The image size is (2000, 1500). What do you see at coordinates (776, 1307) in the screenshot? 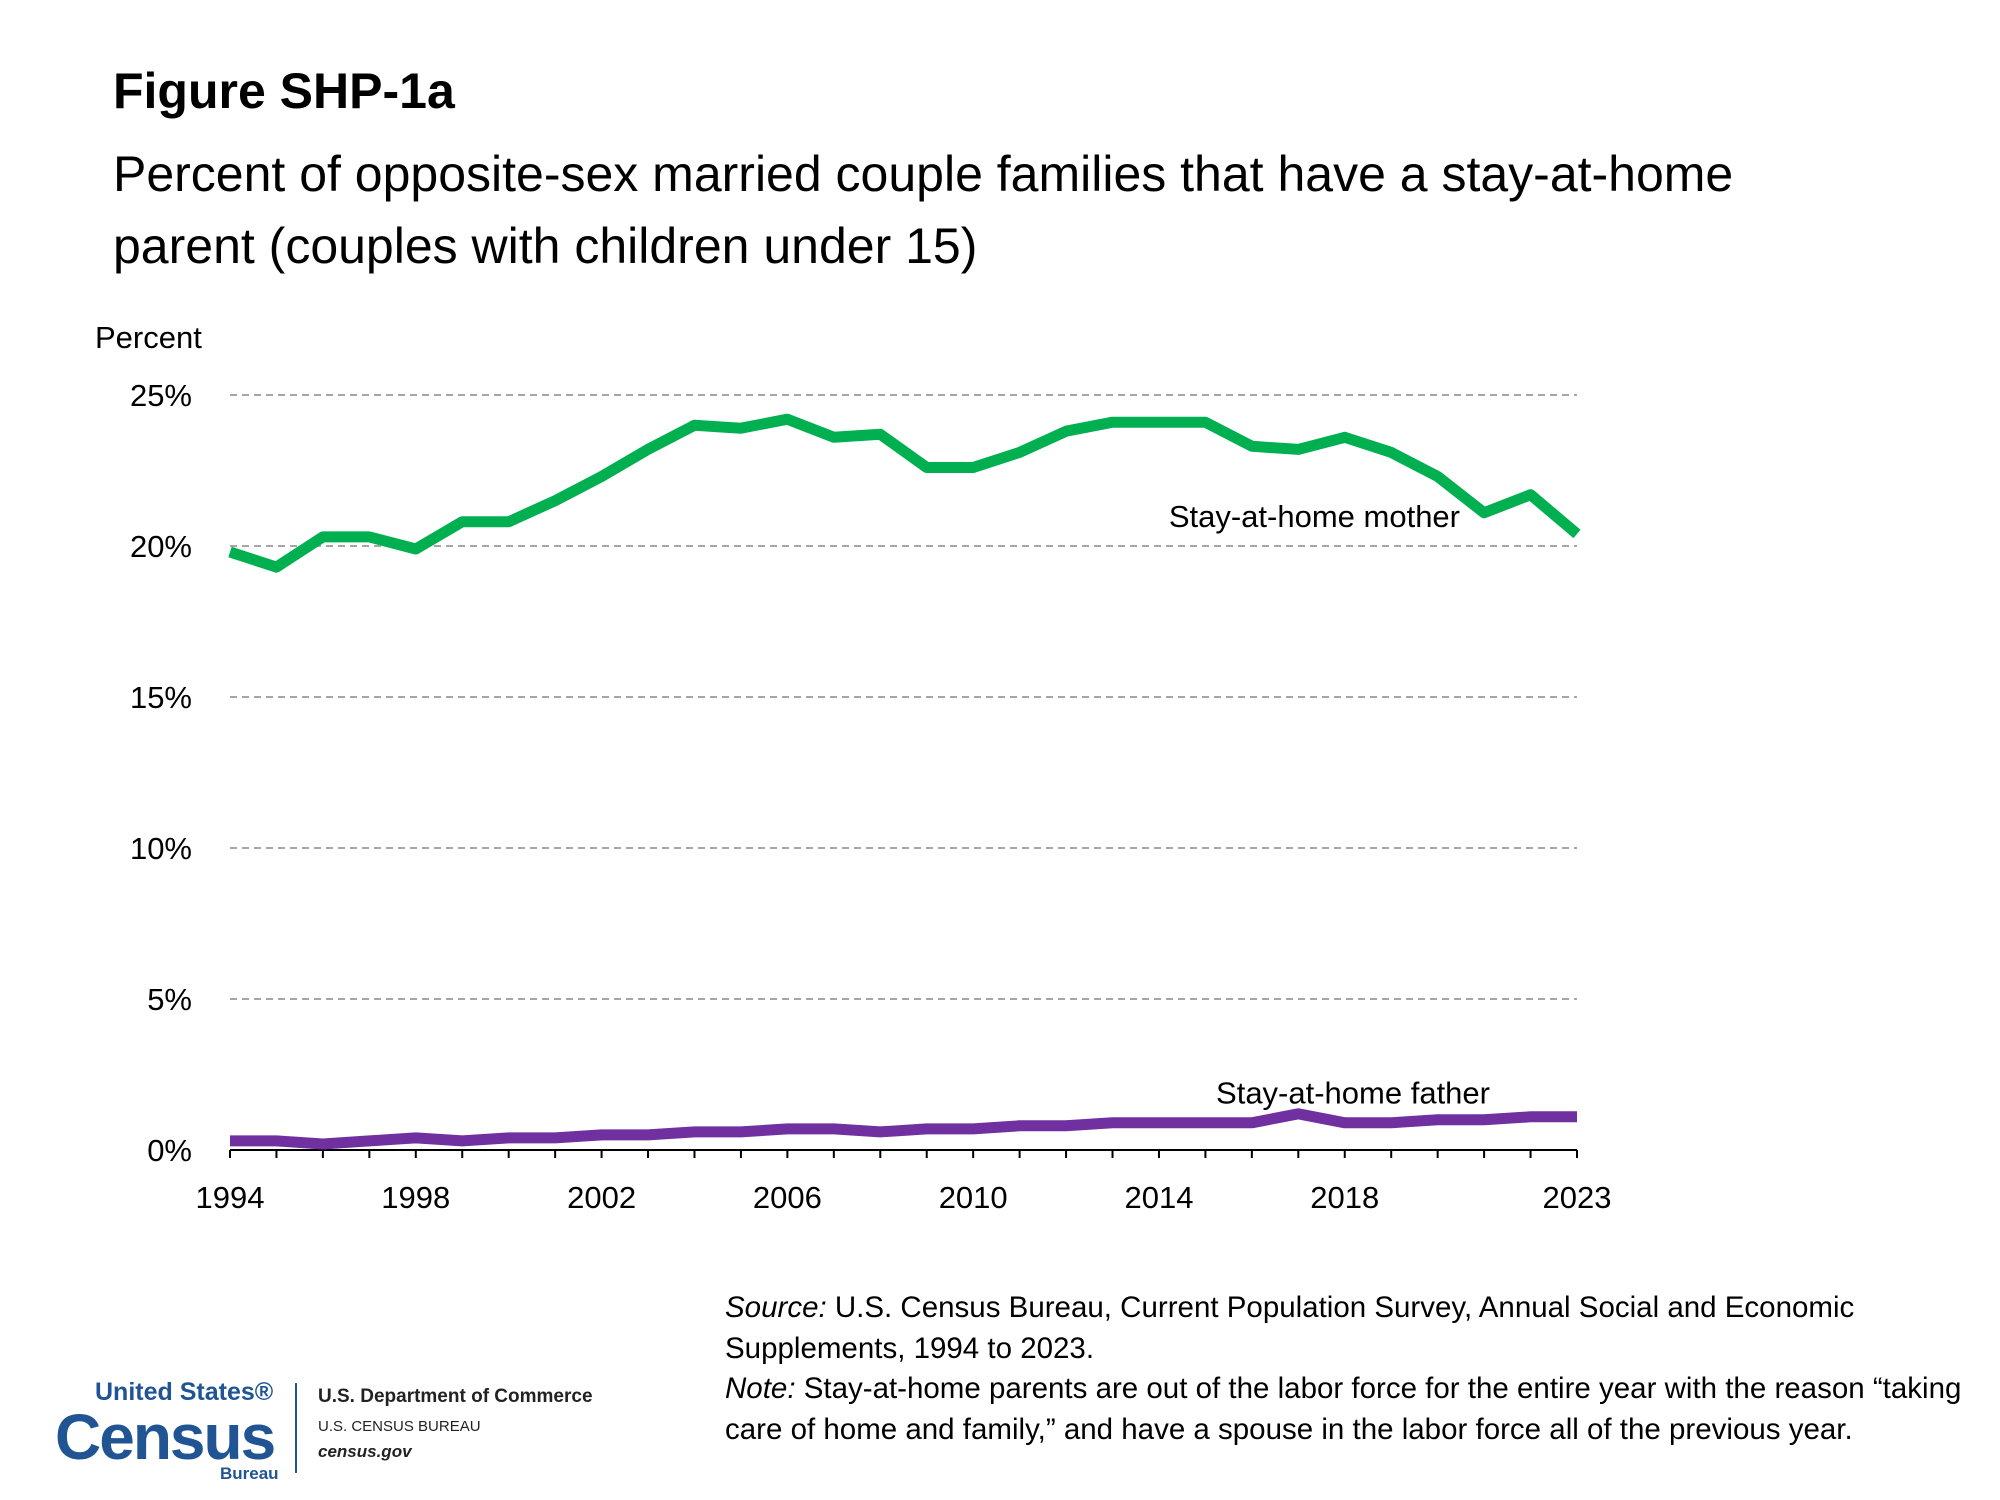
I see `source-label: Source:` at bounding box center [776, 1307].